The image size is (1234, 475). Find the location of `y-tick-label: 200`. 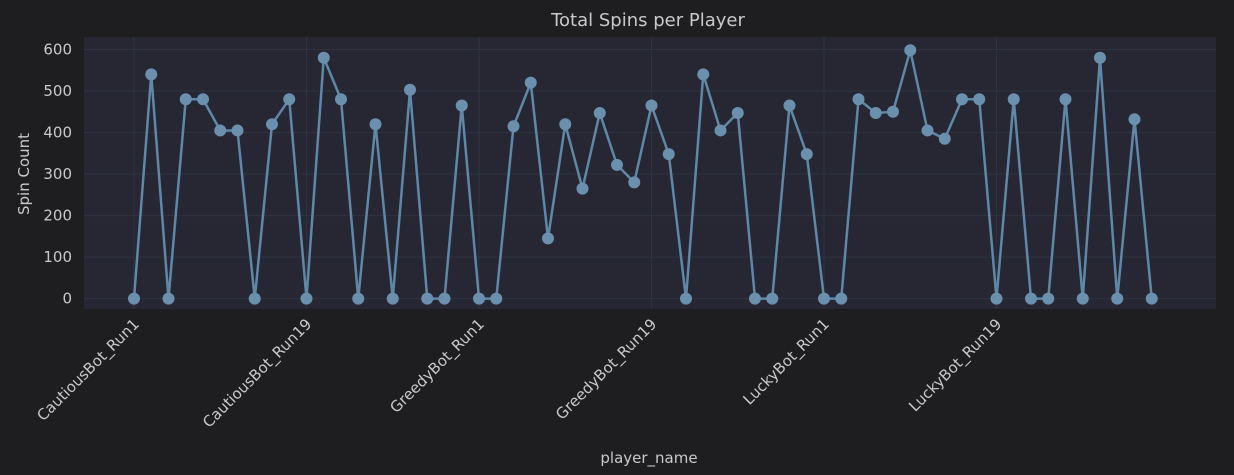

y-tick-label: 200 is located at coordinates (57, 216).